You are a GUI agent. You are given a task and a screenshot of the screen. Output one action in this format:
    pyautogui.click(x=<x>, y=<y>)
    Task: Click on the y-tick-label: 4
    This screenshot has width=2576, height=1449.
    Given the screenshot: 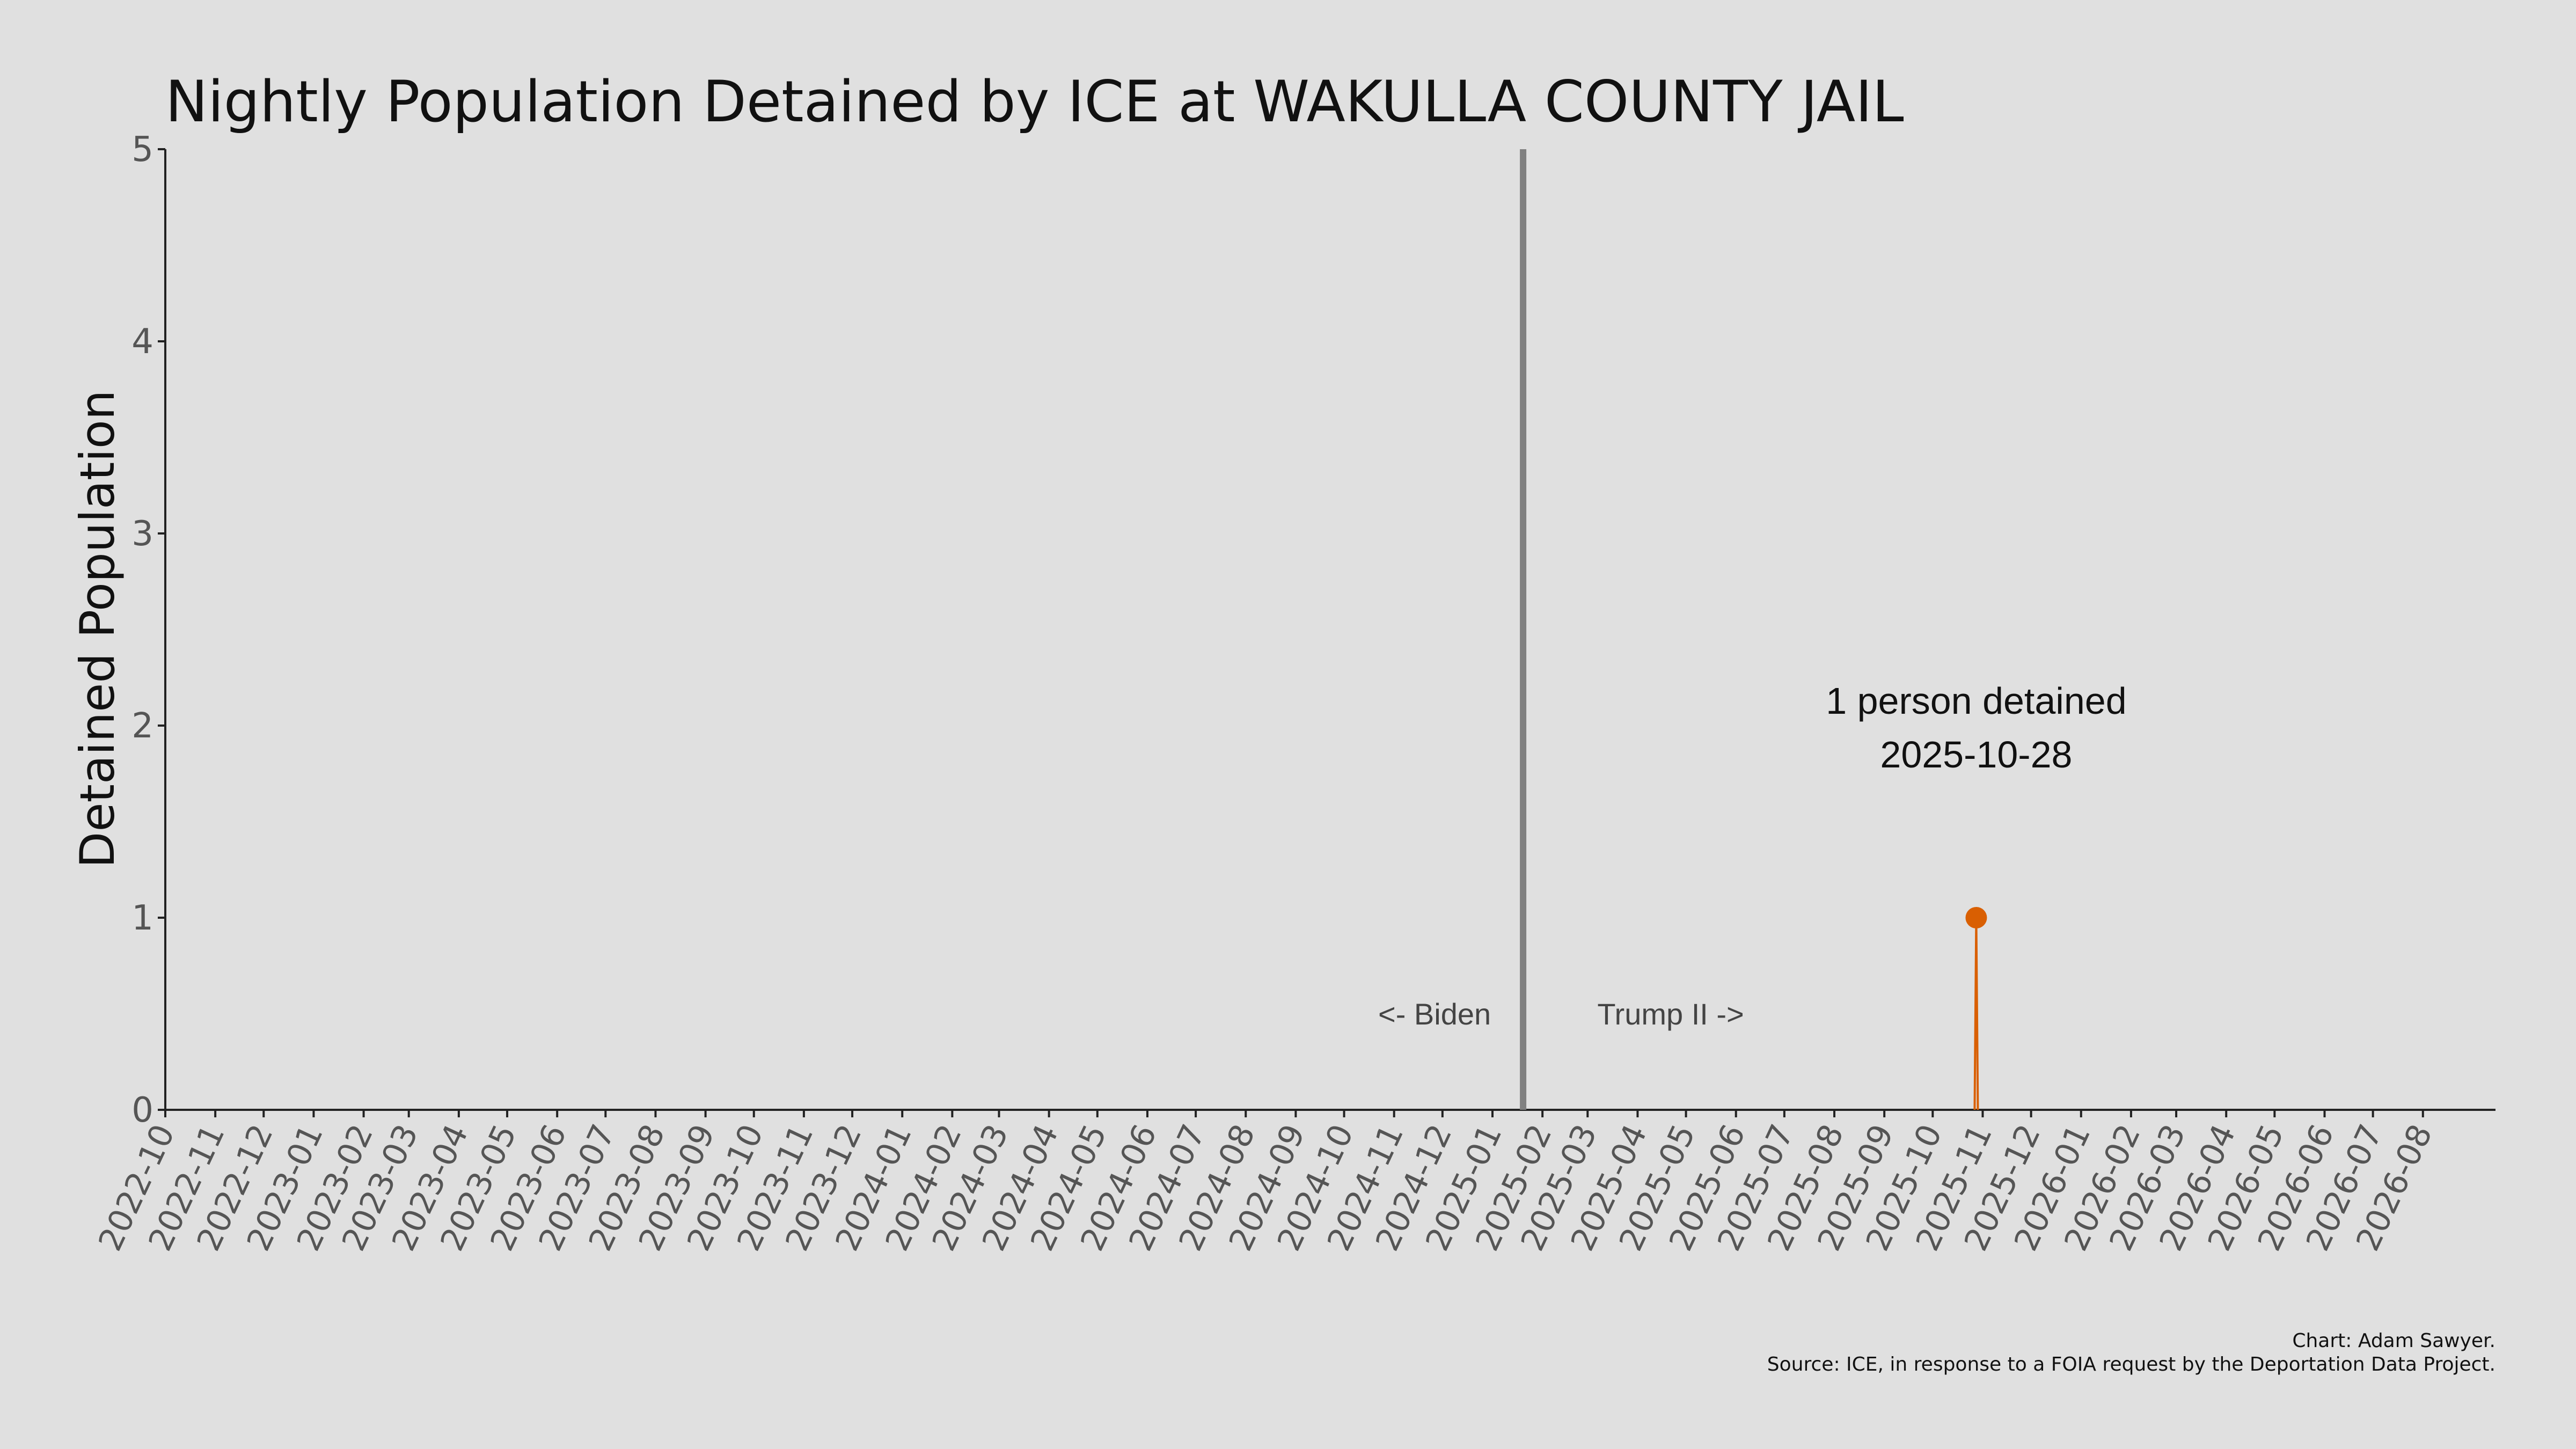 What is the action you would take?
    pyautogui.click(x=142, y=342)
    